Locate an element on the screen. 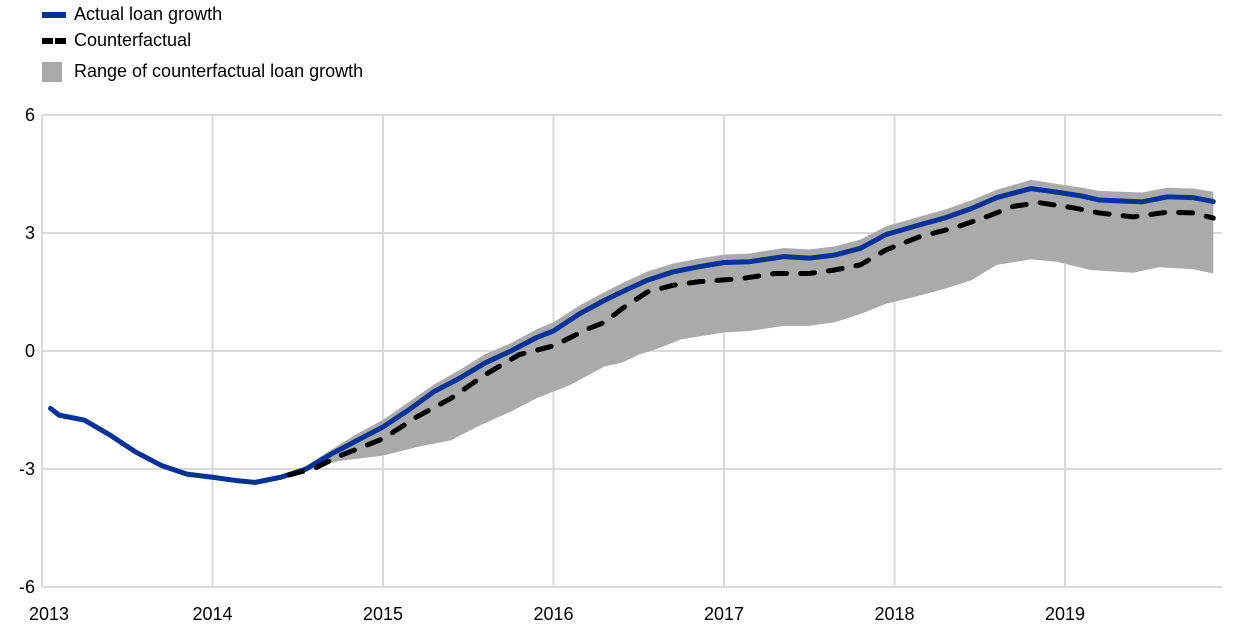  y-tick-label: 6 is located at coordinates (30, 115).